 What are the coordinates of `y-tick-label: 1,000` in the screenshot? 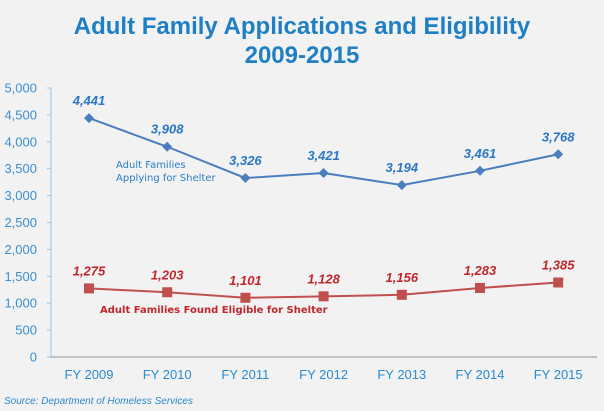 It's located at (20, 303).